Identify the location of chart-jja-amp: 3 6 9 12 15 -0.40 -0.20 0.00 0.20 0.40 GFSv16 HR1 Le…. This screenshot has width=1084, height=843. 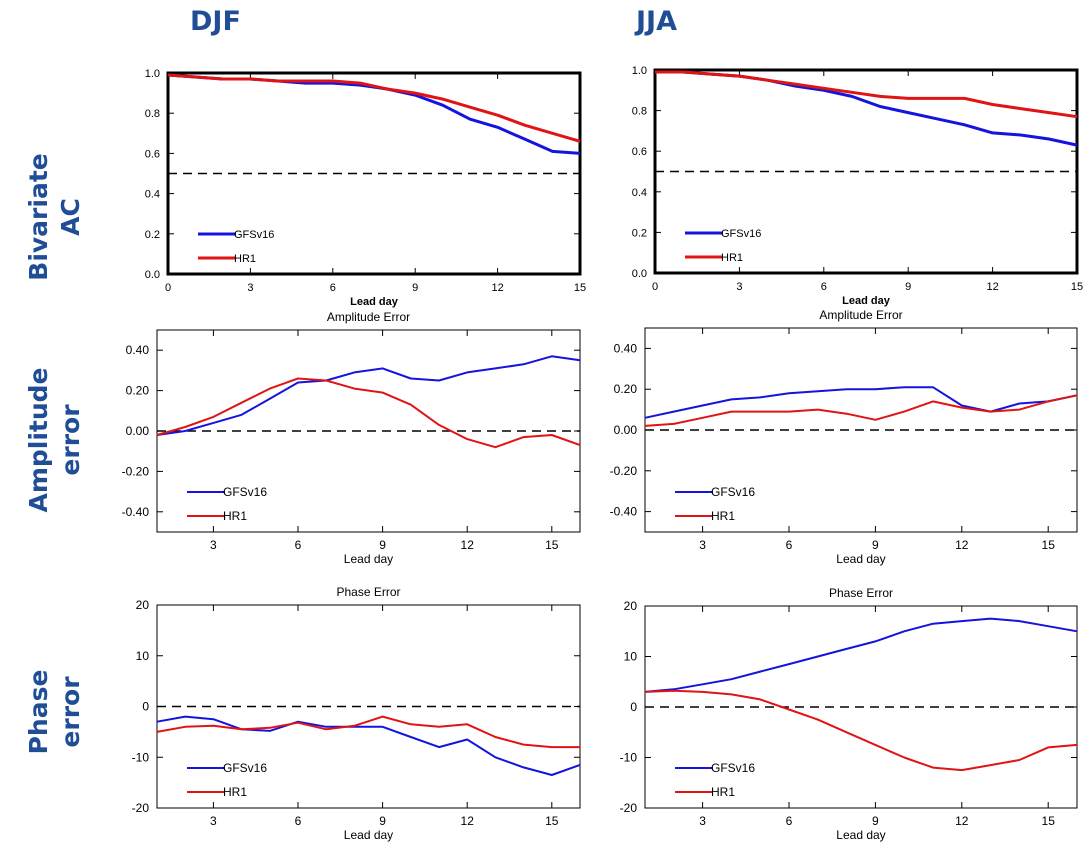
(844, 437).